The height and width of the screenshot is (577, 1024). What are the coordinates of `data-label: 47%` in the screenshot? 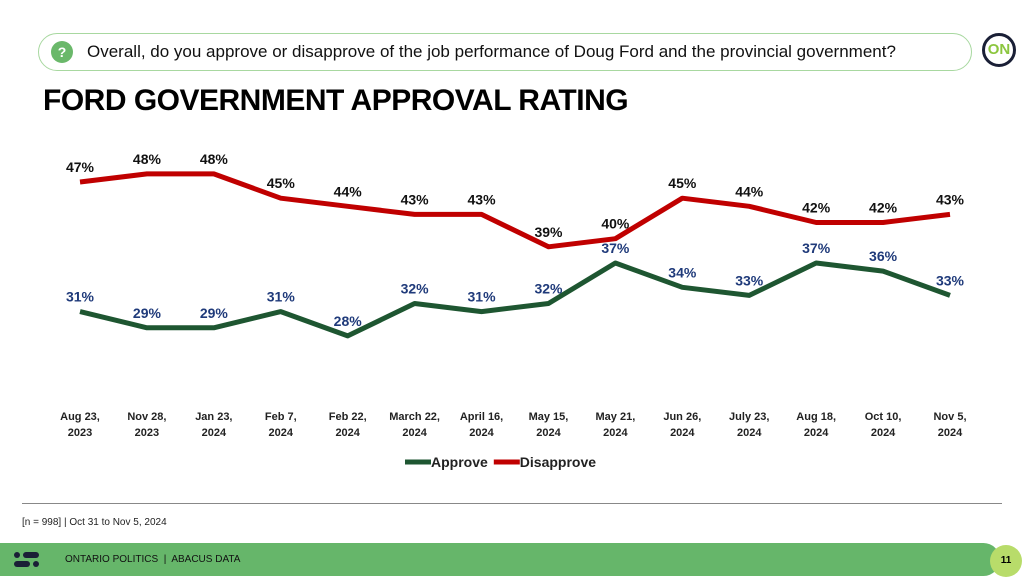 It's located at (80, 167).